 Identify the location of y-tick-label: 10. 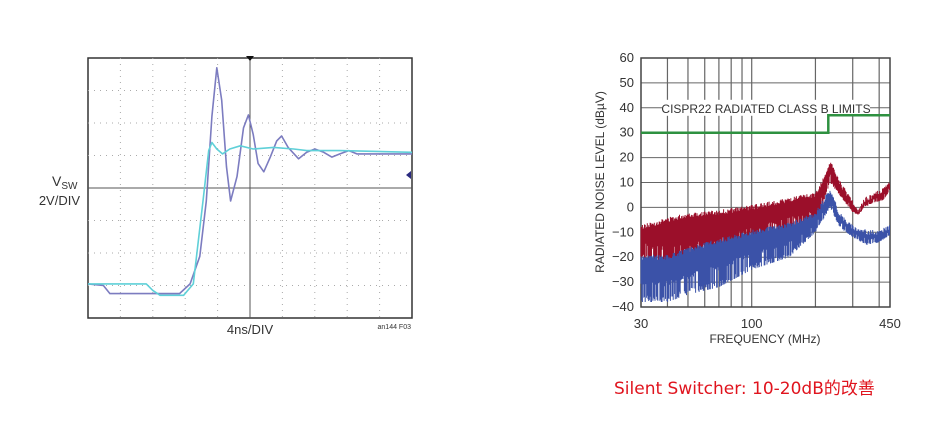
(627, 182).